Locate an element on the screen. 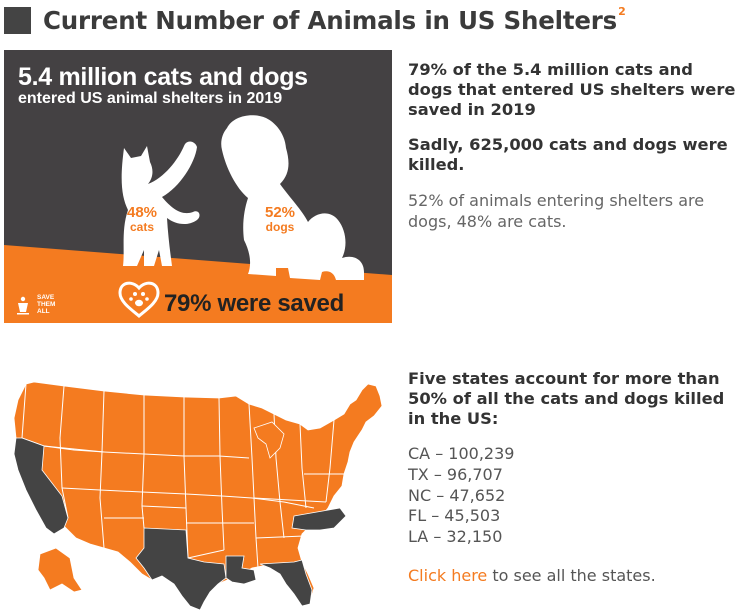  all-states-suffix: to see all the states. is located at coordinates (571, 575).